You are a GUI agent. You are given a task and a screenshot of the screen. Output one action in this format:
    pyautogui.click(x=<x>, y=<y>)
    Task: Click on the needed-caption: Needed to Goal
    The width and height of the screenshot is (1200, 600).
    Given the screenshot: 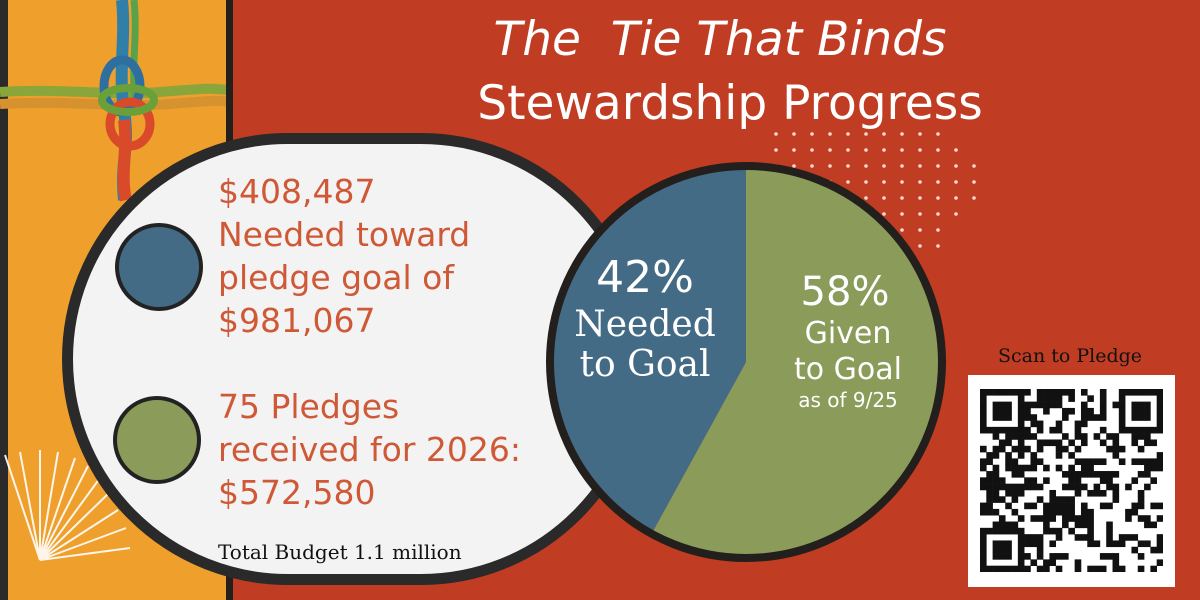 What is the action you would take?
    pyautogui.click(x=645, y=345)
    